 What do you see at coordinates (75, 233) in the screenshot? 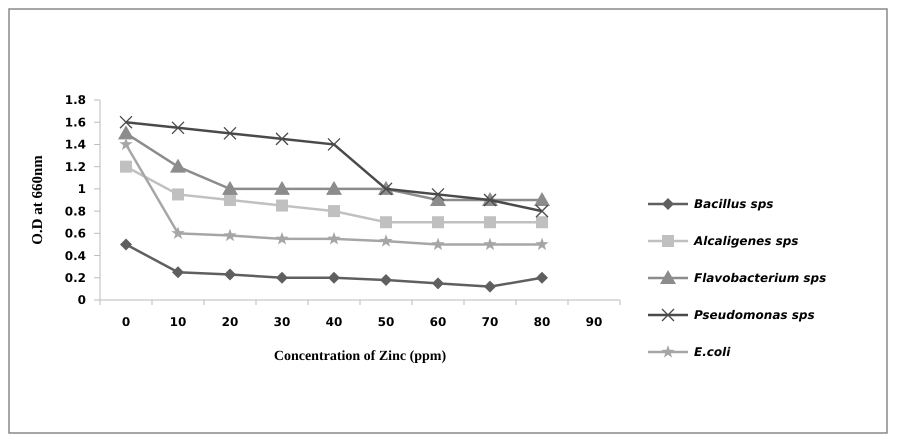
I see `y-tick-label: 0.6` at bounding box center [75, 233].